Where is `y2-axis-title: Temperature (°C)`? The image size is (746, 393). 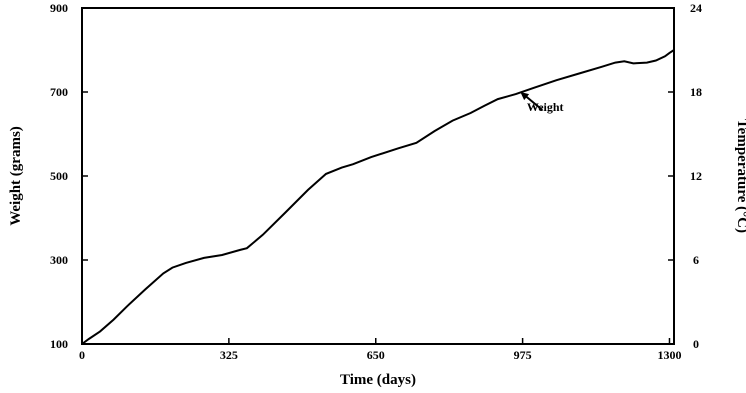 y2-axis-title: Temperature (°C) is located at coordinates (740, 176).